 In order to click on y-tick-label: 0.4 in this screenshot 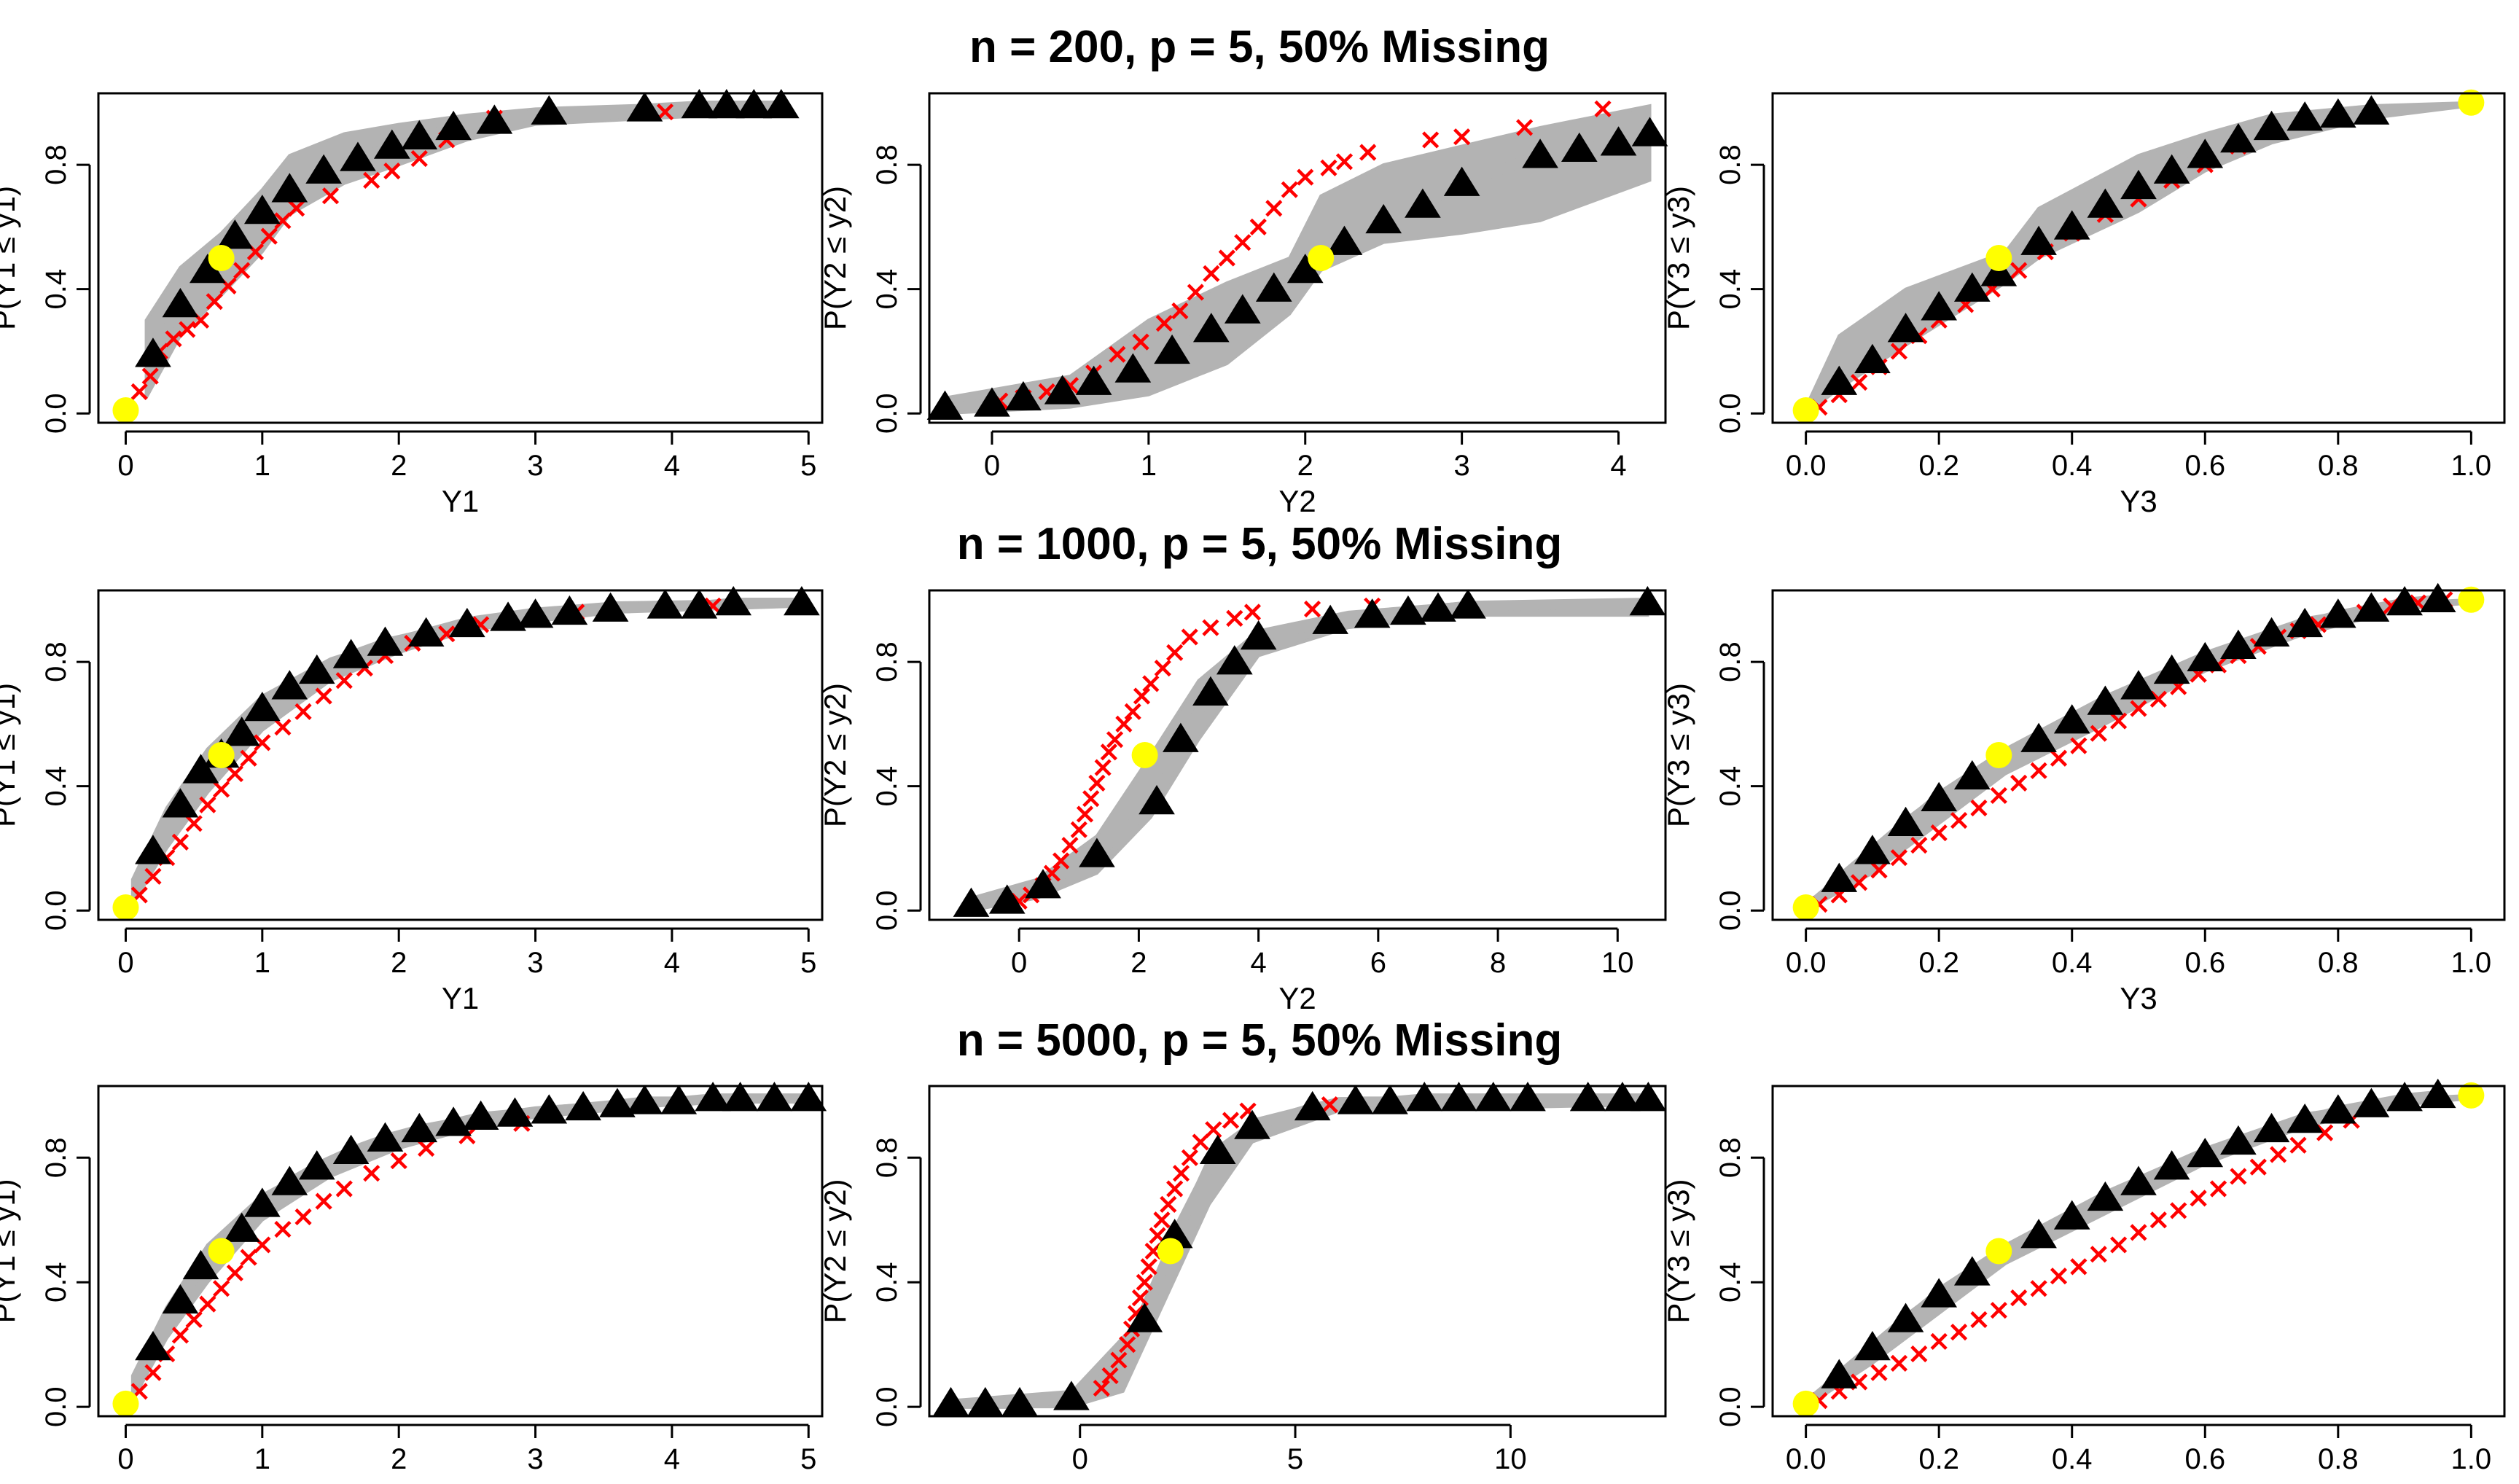, I will do `click(1730, 289)`.